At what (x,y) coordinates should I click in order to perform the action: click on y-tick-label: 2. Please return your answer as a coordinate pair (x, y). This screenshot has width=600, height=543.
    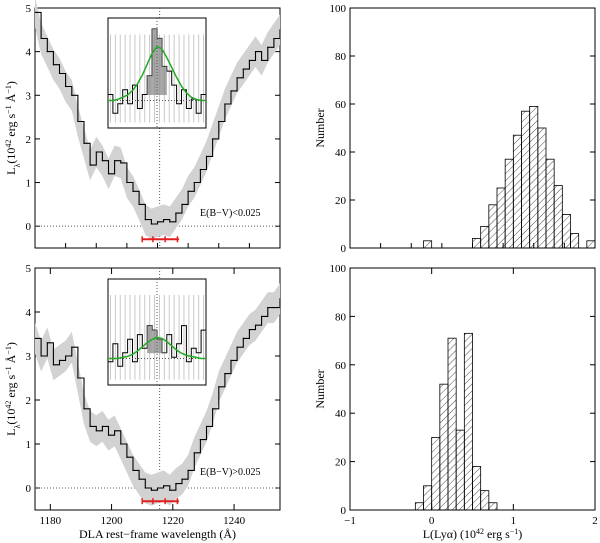
    Looking at the image, I should click on (29, 140).